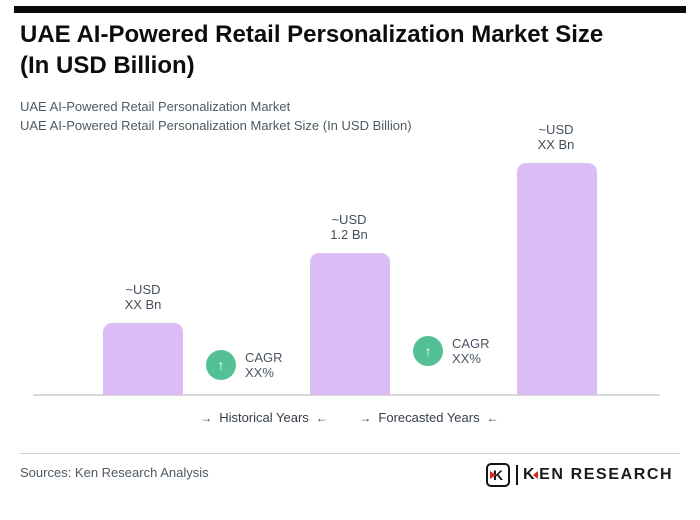 The height and width of the screenshot is (520, 700). Describe the element at coordinates (114, 472) in the screenshot. I see `source-note: Sources: Ken Research Analysis` at that location.